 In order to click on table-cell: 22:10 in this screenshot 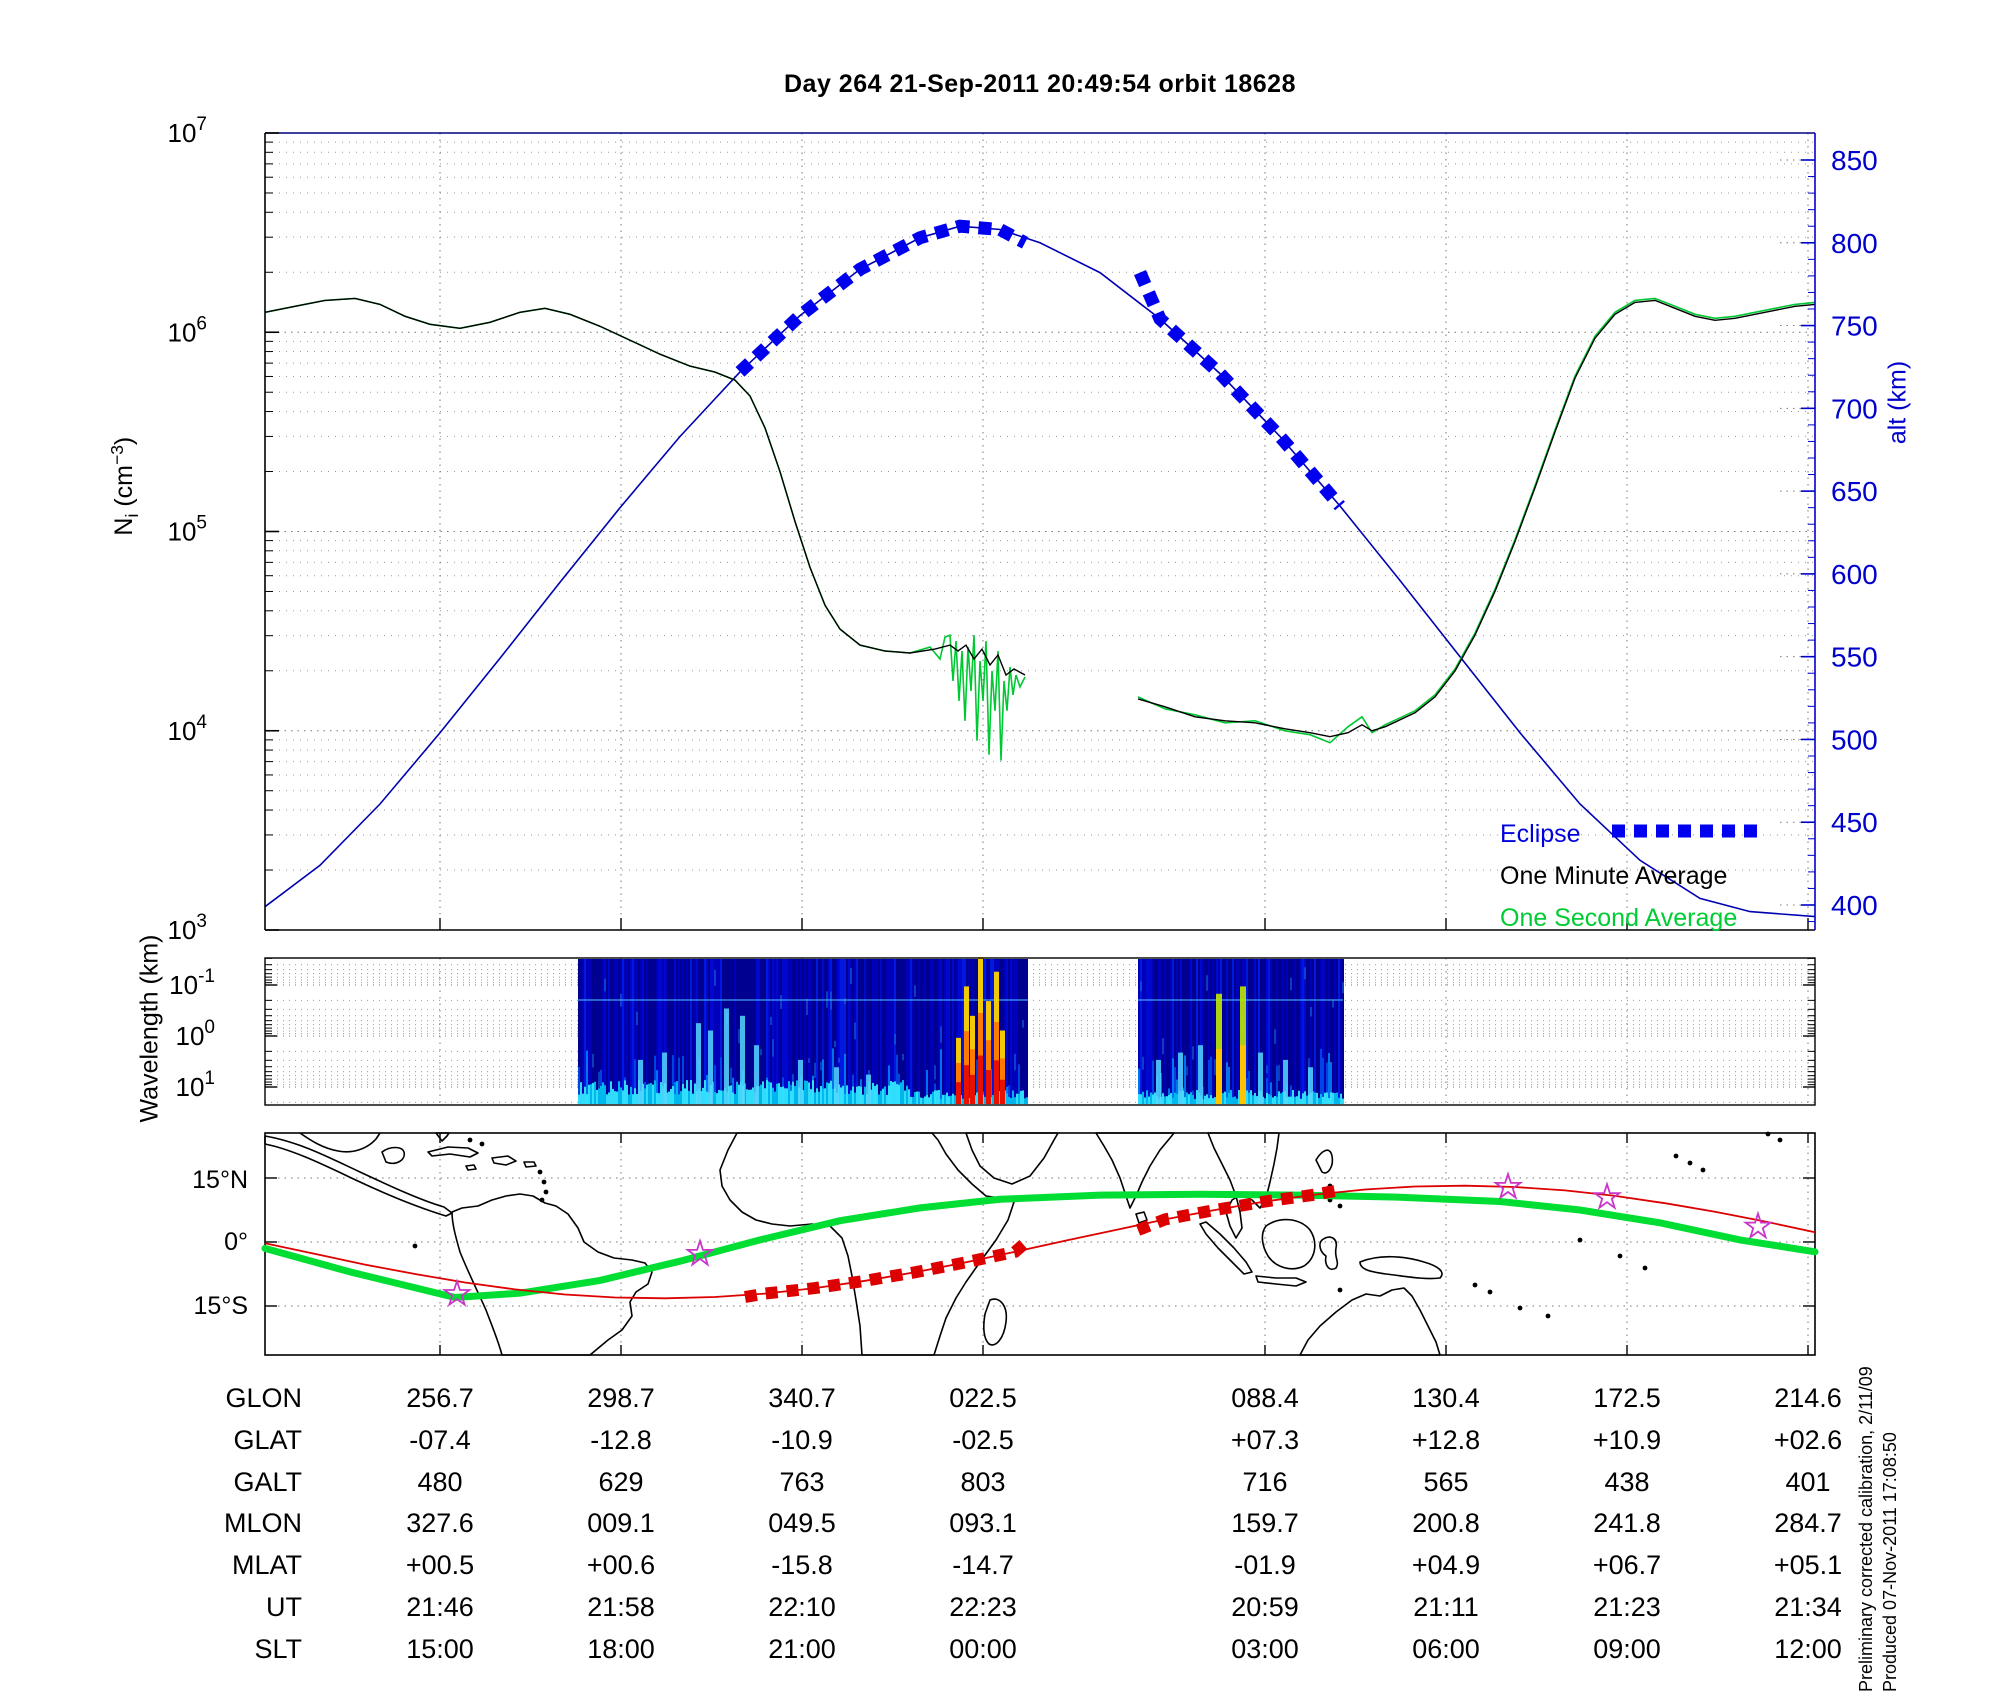, I will do `click(802, 1607)`.